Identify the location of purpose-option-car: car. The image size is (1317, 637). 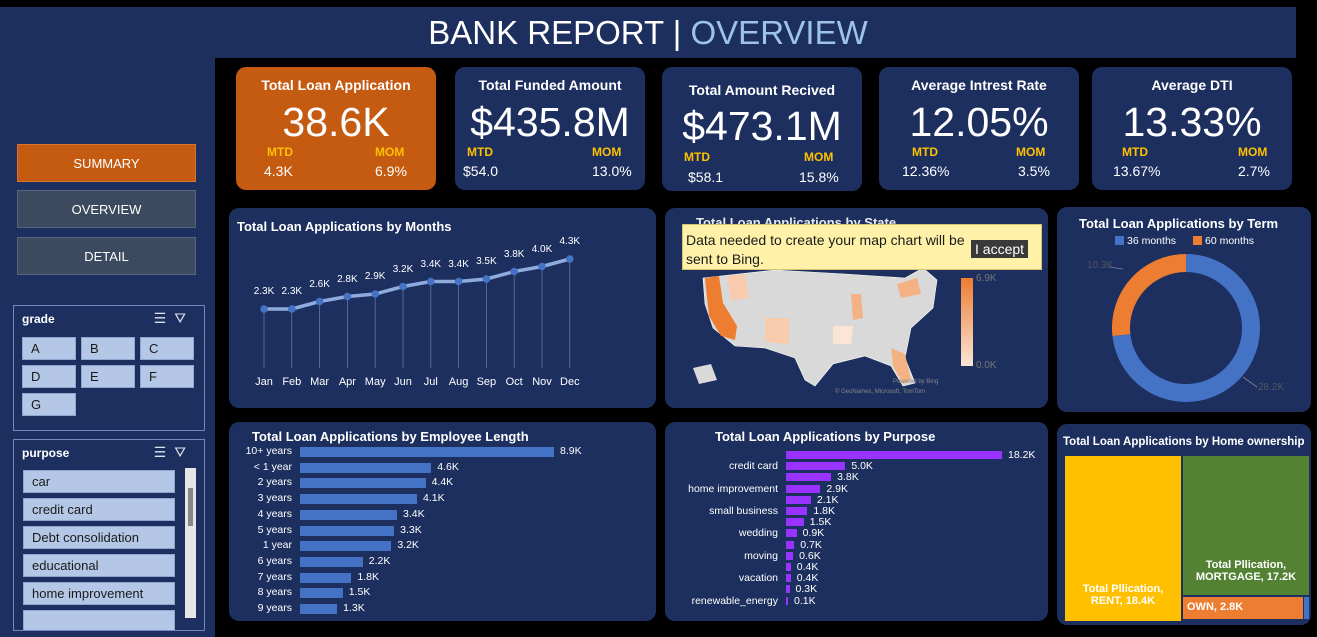
(99, 481).